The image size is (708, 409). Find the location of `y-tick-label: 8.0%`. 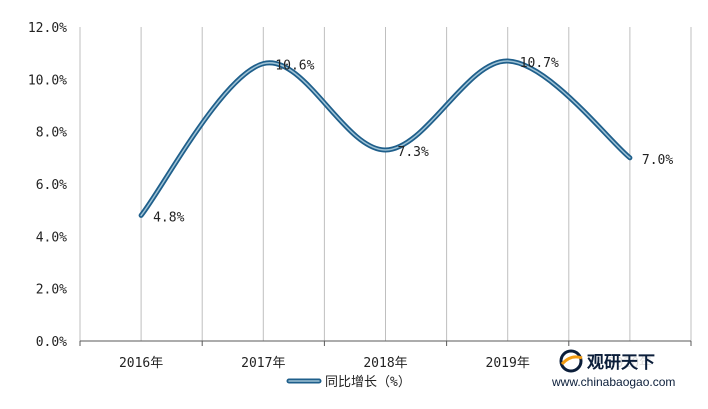

y-tick-label: 8.0% is located at coordinates (51, 133).